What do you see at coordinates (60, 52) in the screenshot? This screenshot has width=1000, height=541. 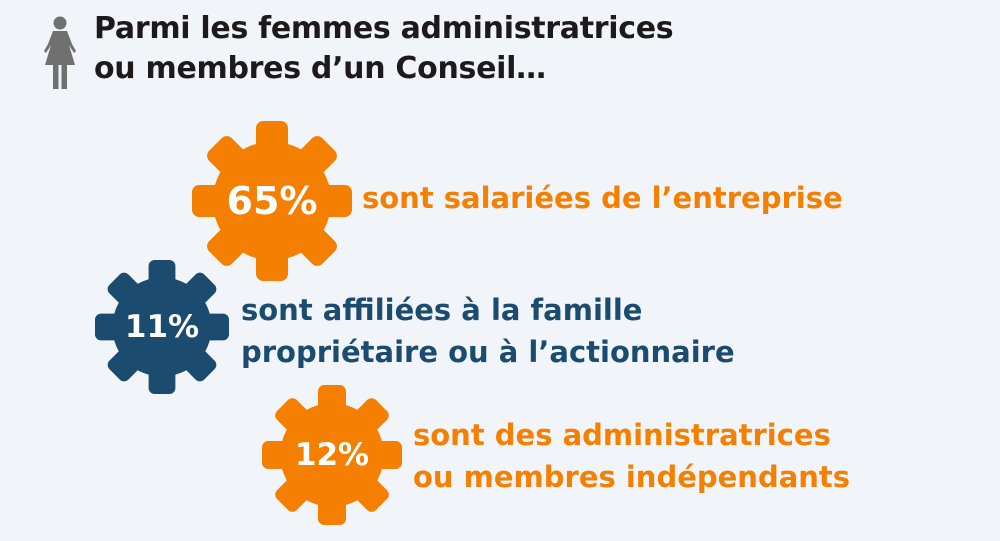 I see `woman-icon` at bounding box center [60, 52].